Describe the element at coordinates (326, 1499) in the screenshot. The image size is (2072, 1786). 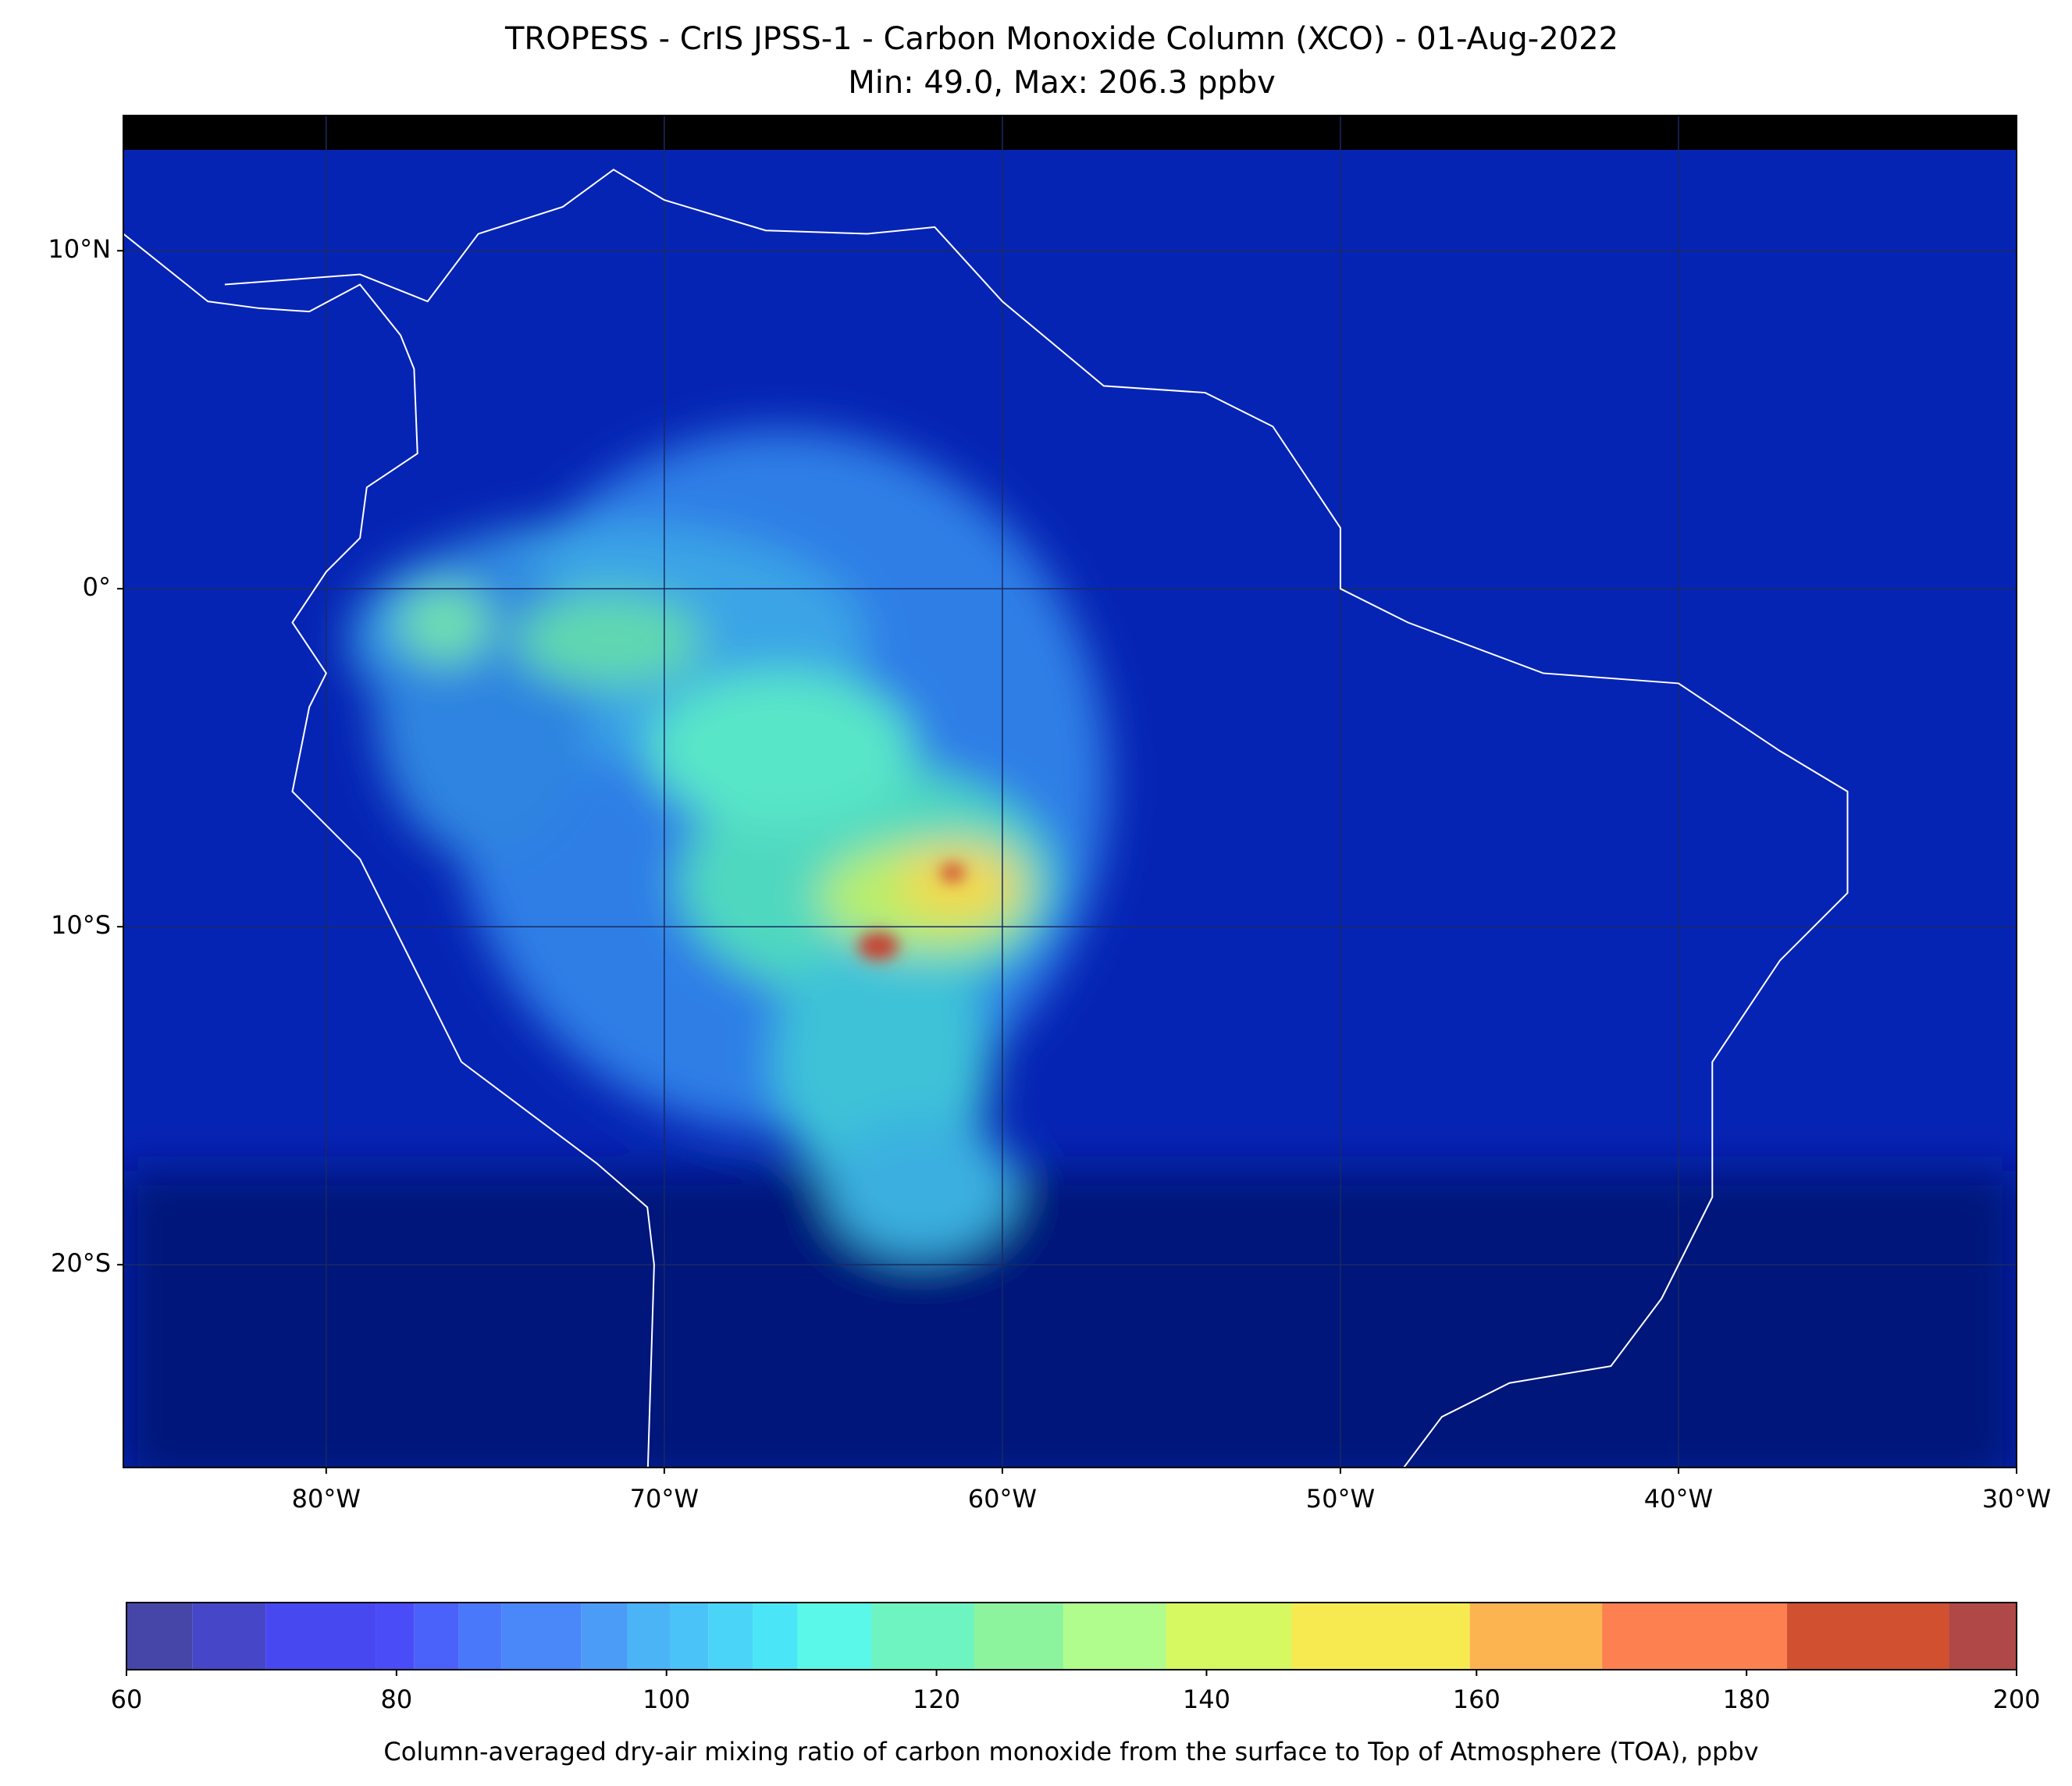
I see `x-tick-label: 80°W` at that location.